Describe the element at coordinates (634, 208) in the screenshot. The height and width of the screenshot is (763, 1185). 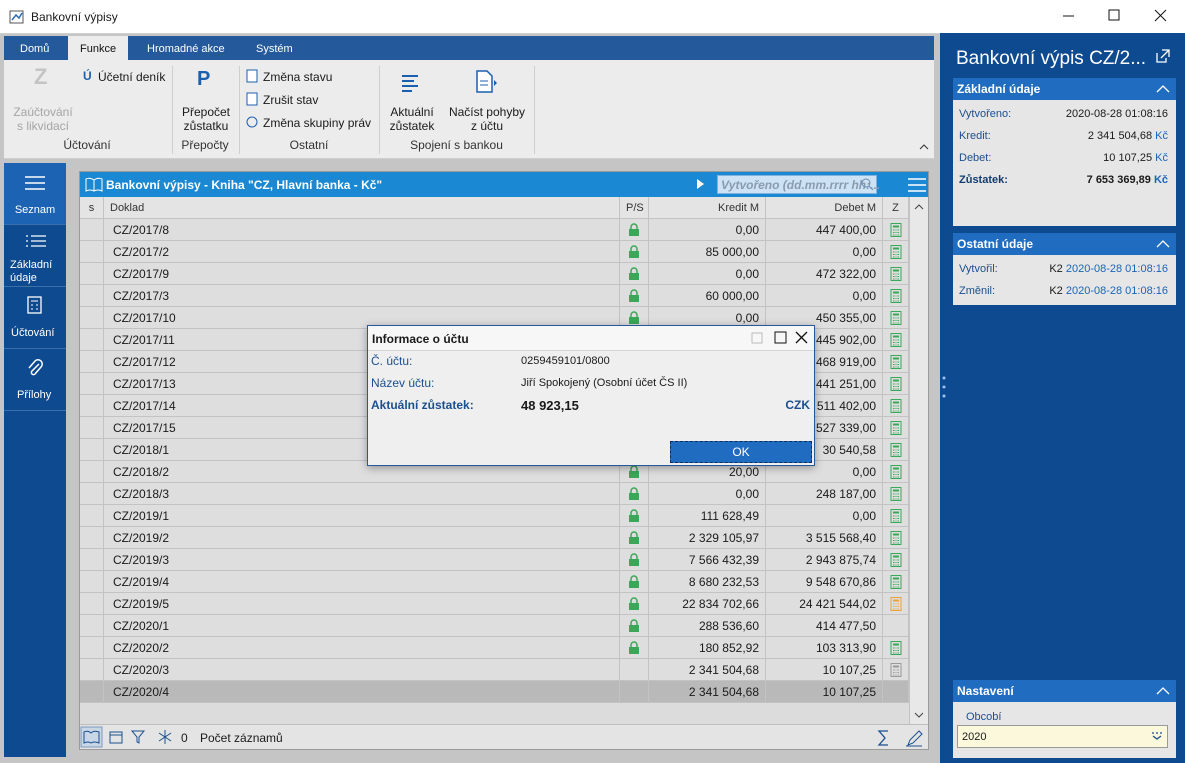
I see `column-header: P/S` at that location.